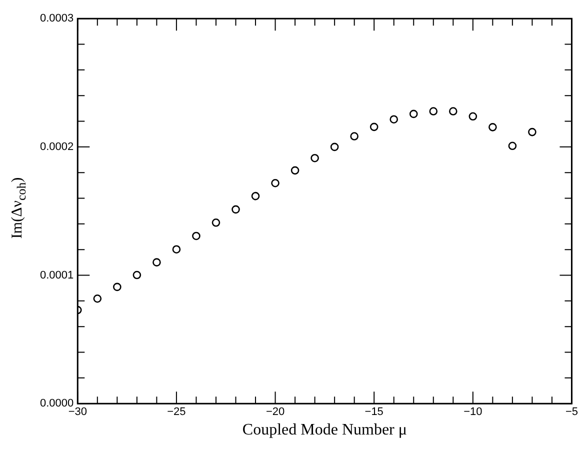  I want to click on x-tick-label: −25, so click(176, 412).